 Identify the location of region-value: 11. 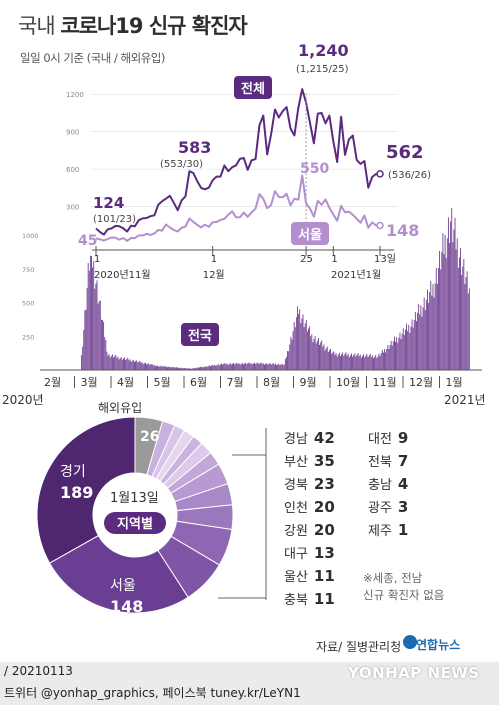
(324, 599).